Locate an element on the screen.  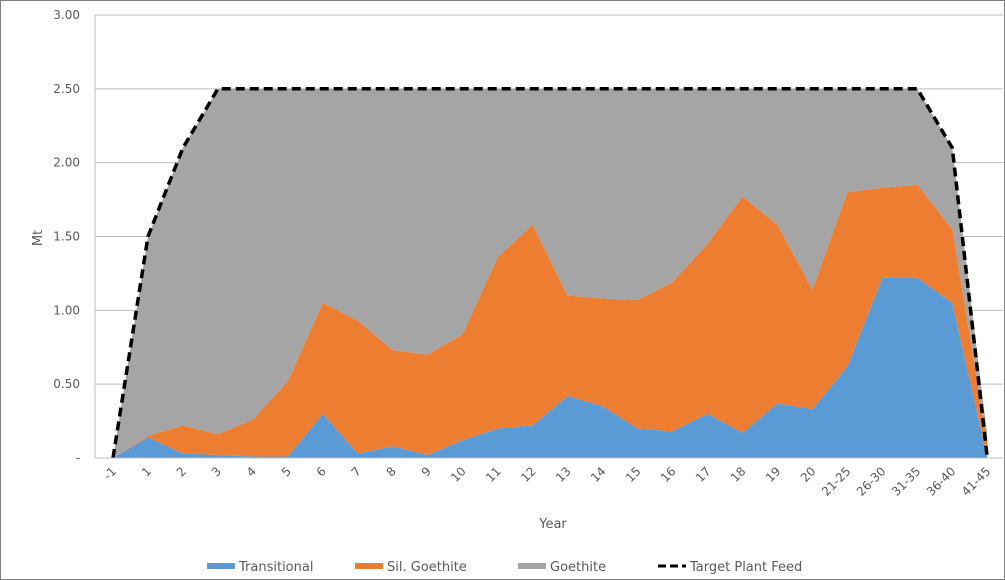
x-tick-label: 12 is located at coordinates (528, 474).